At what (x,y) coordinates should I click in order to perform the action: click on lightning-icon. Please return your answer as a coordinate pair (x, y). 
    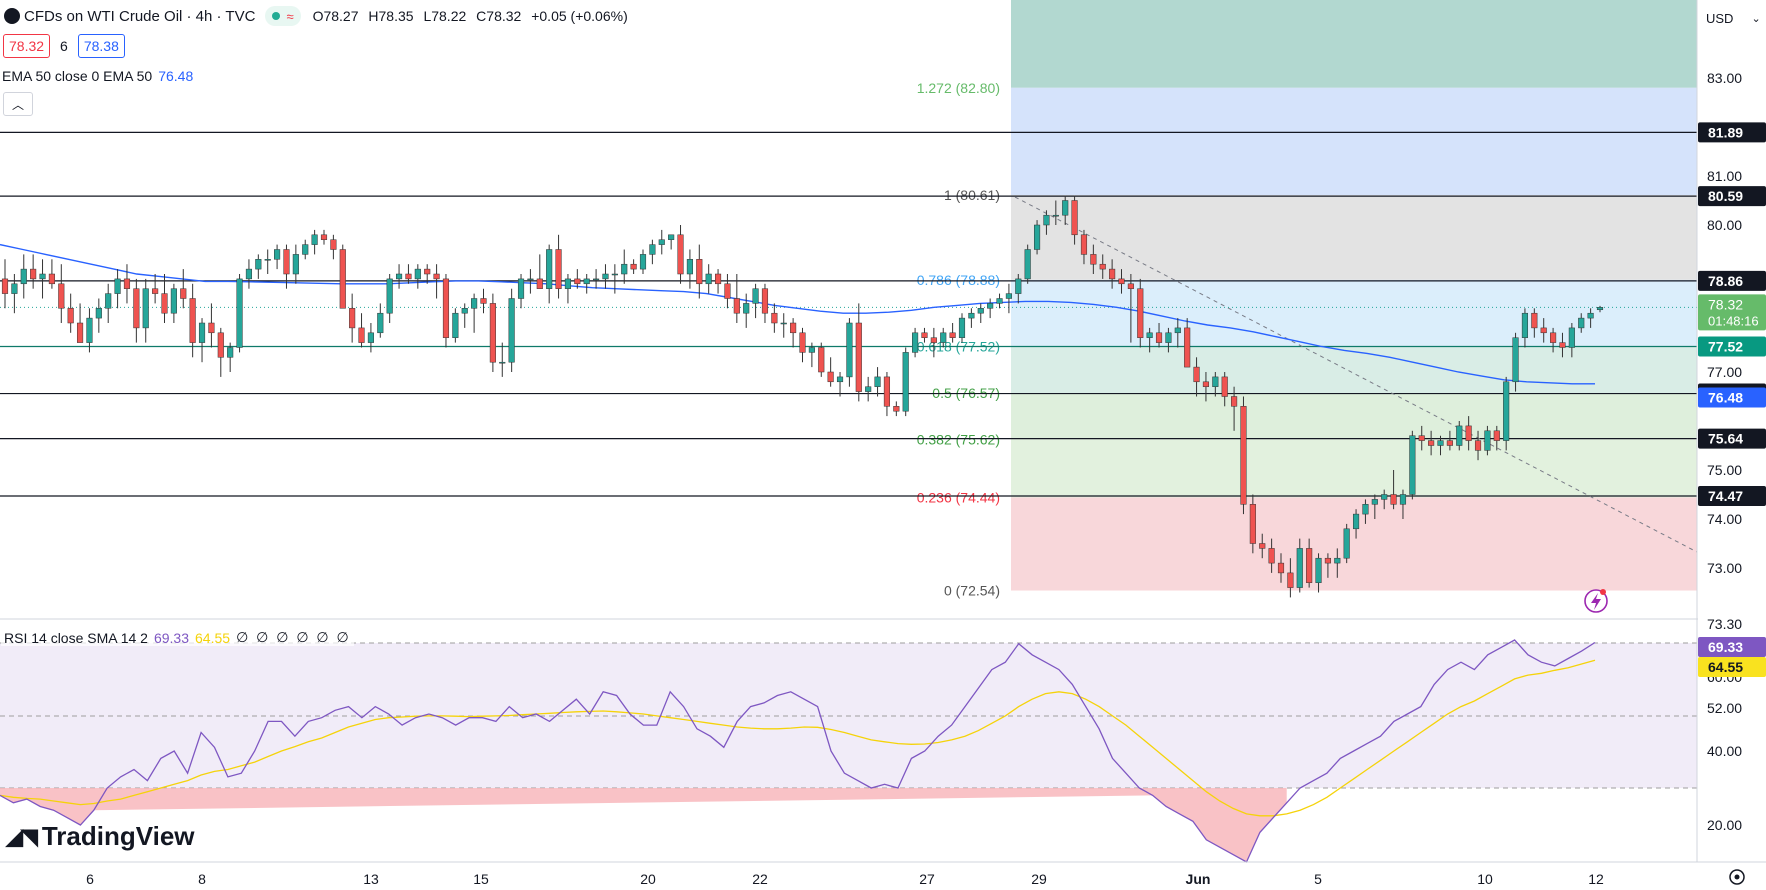
    Looking at the image, I should click on (1596, 601).